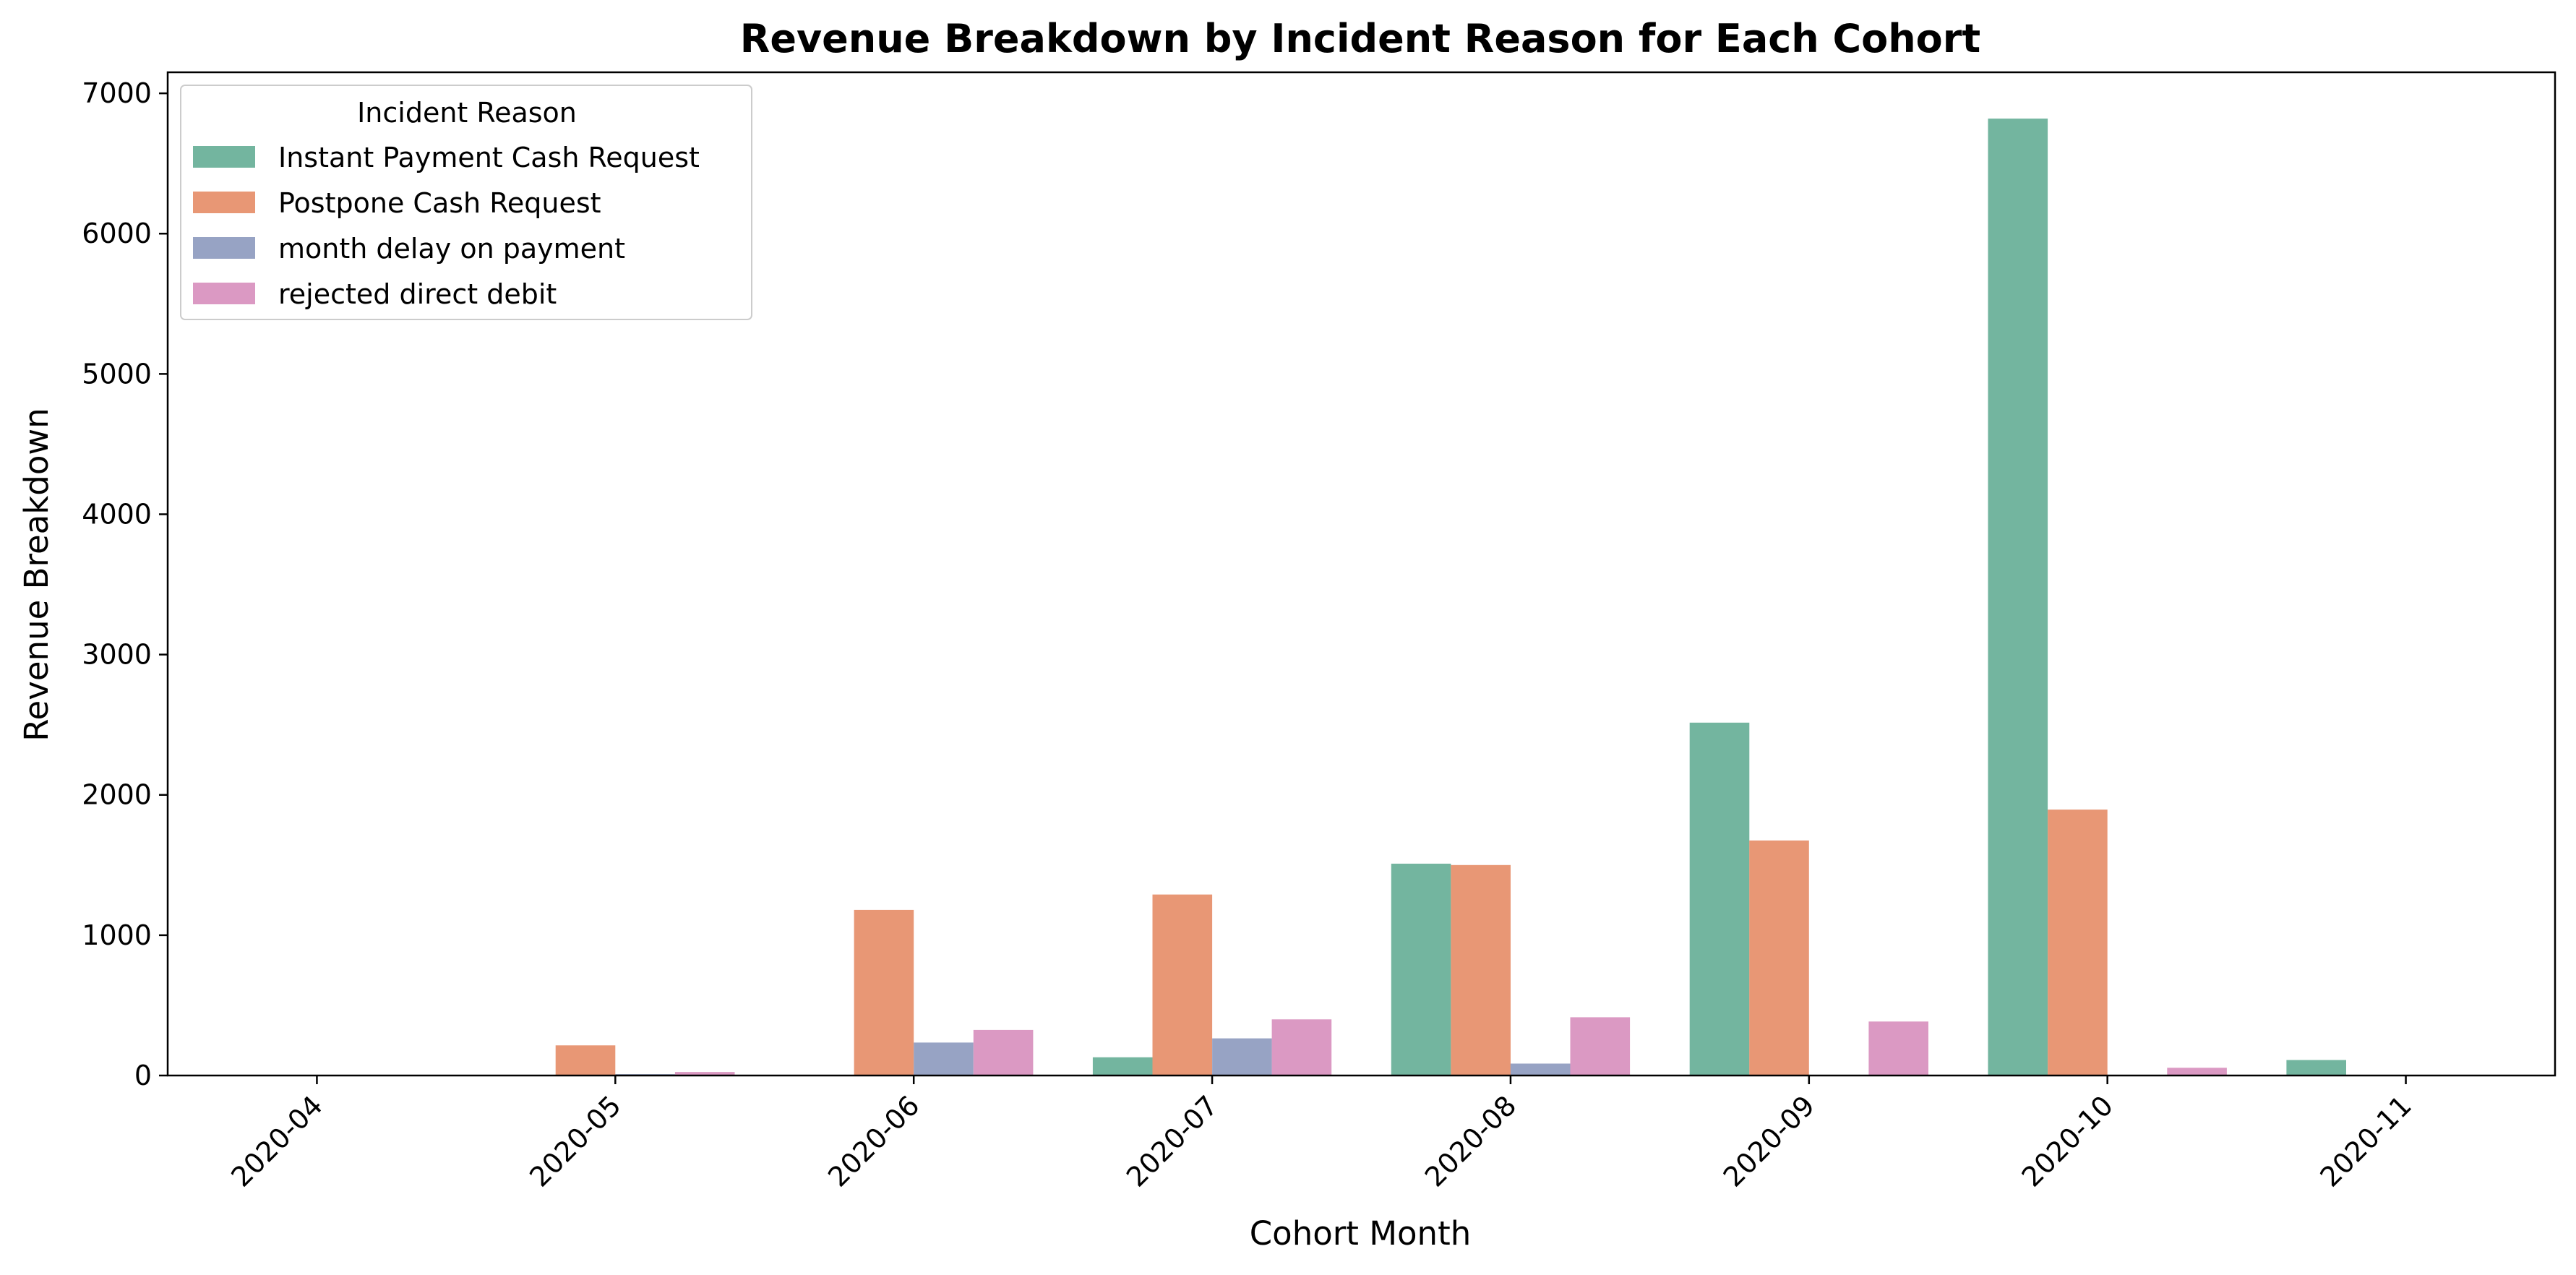 This screenshot has height=1275, width=2576. I want to click on x-tick-label: 2020-11, so click(2366, 1141).